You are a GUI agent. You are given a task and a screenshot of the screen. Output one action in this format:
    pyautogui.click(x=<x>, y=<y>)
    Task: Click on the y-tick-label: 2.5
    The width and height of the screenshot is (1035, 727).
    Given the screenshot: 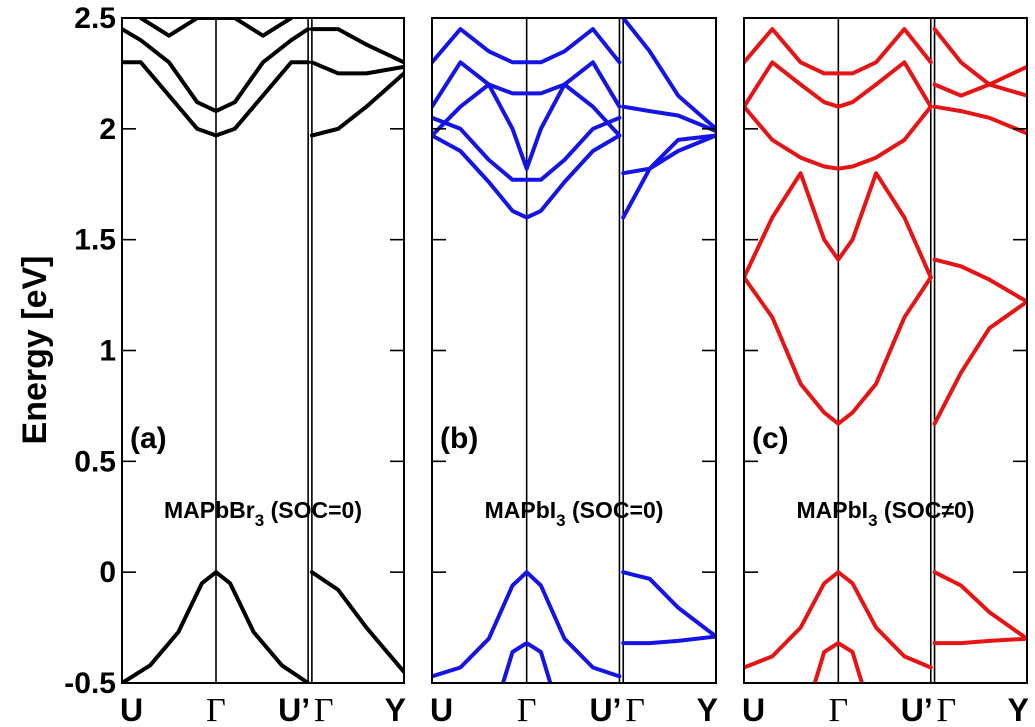 What is the action you would take?
    pyautogui.click(x=95, y=18)
    